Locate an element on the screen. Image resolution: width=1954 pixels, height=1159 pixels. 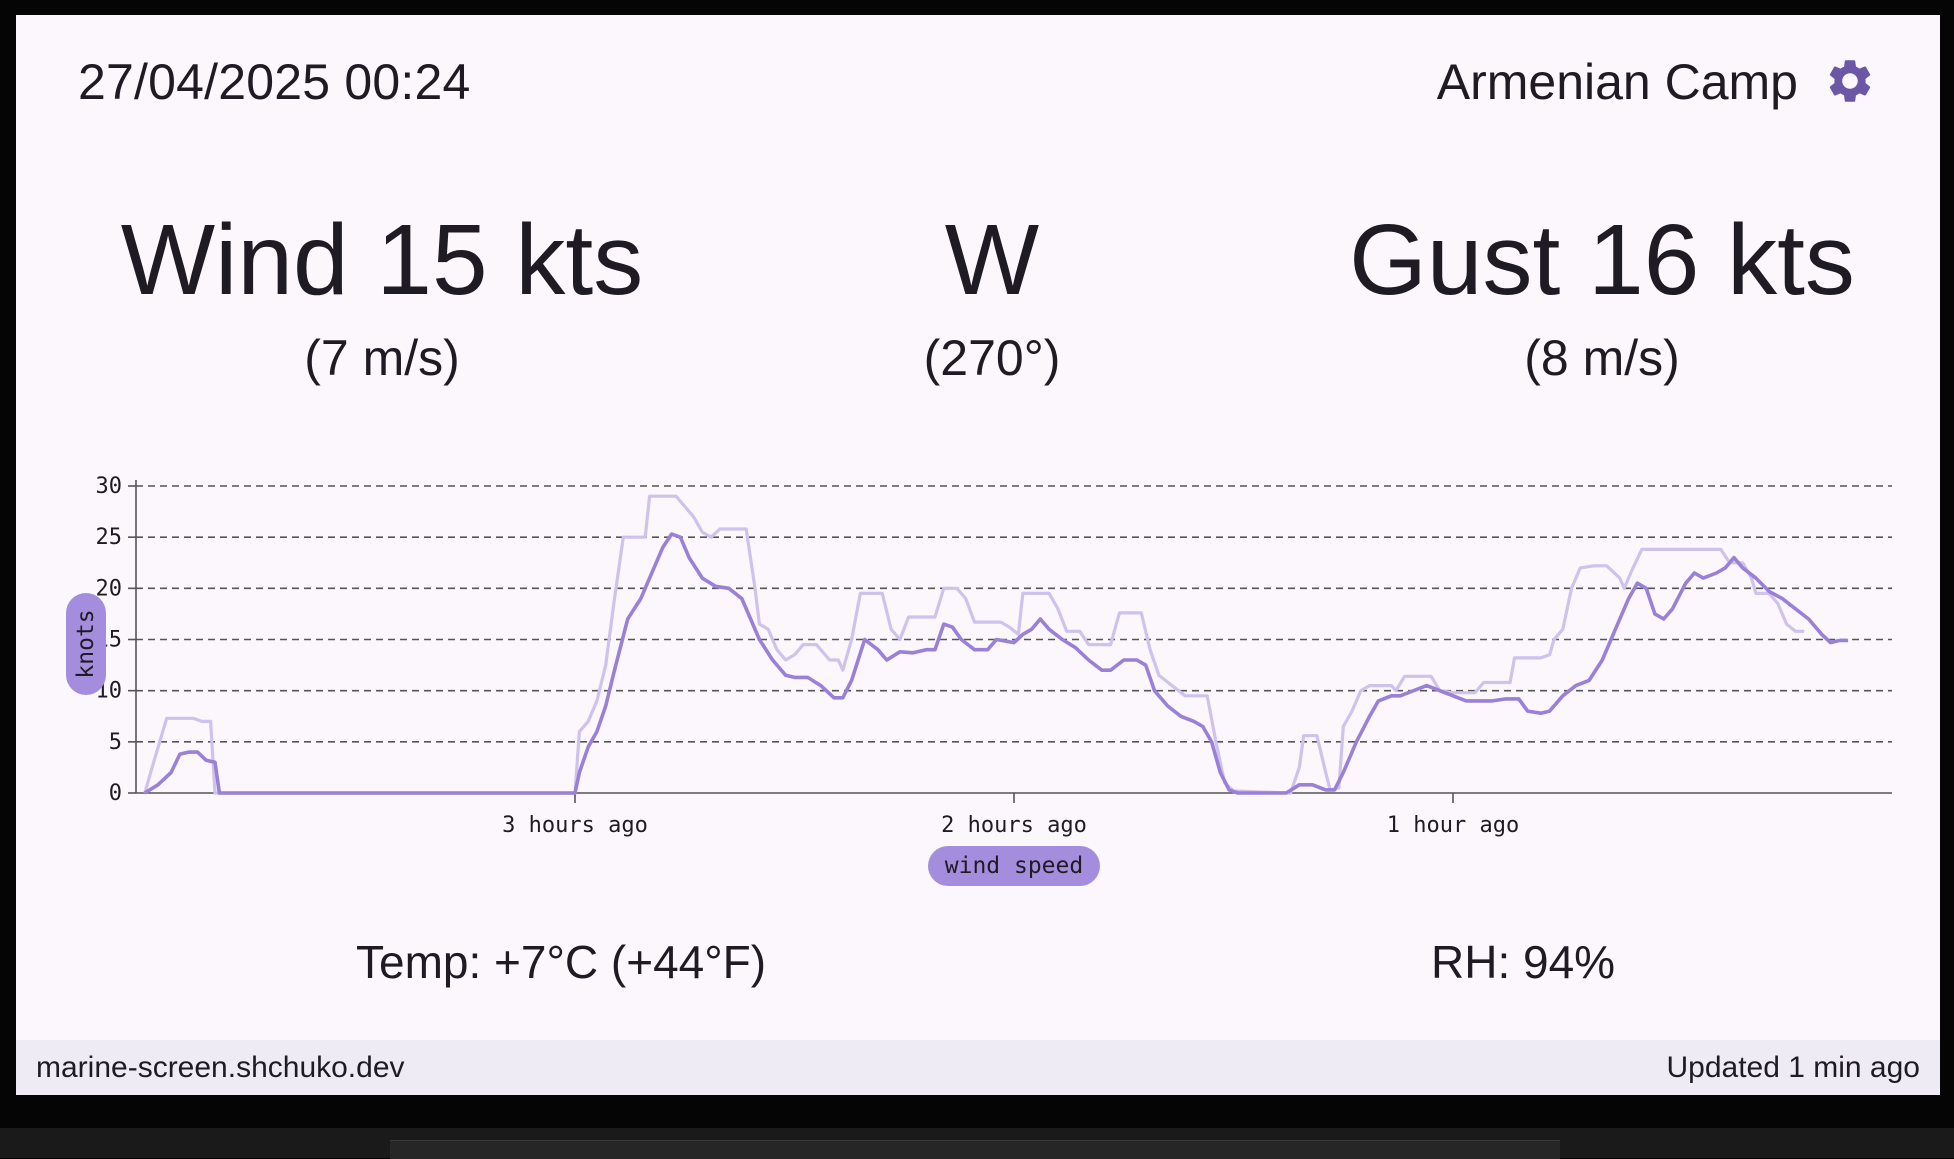
y-axis-label-pill is located at coordinates (86, 644).